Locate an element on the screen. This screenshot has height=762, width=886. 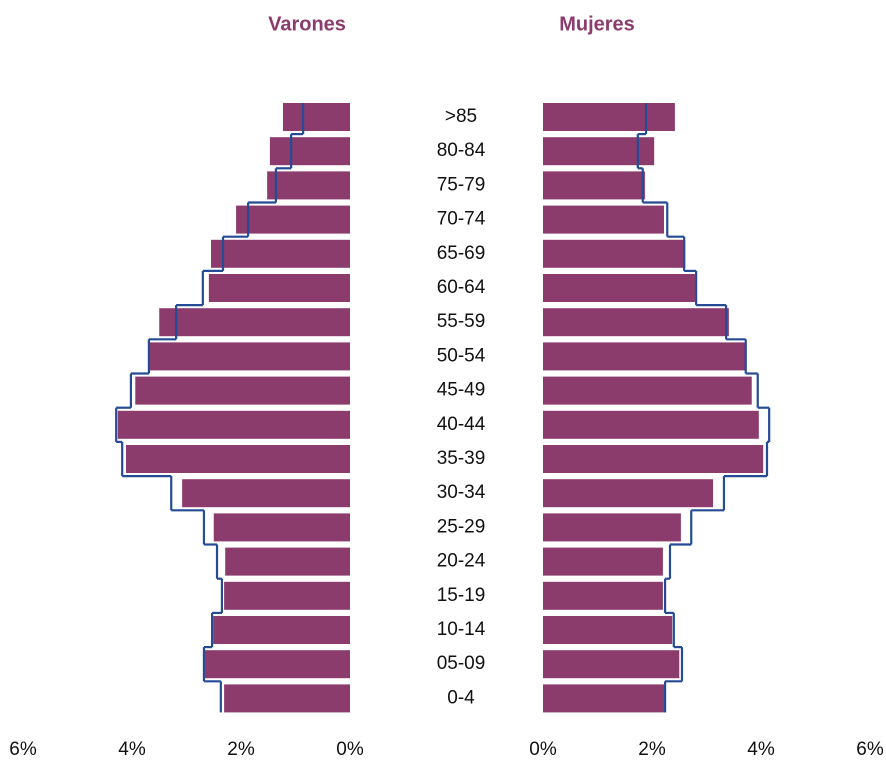
category-label: >85 is located at coordinates (461, 116).